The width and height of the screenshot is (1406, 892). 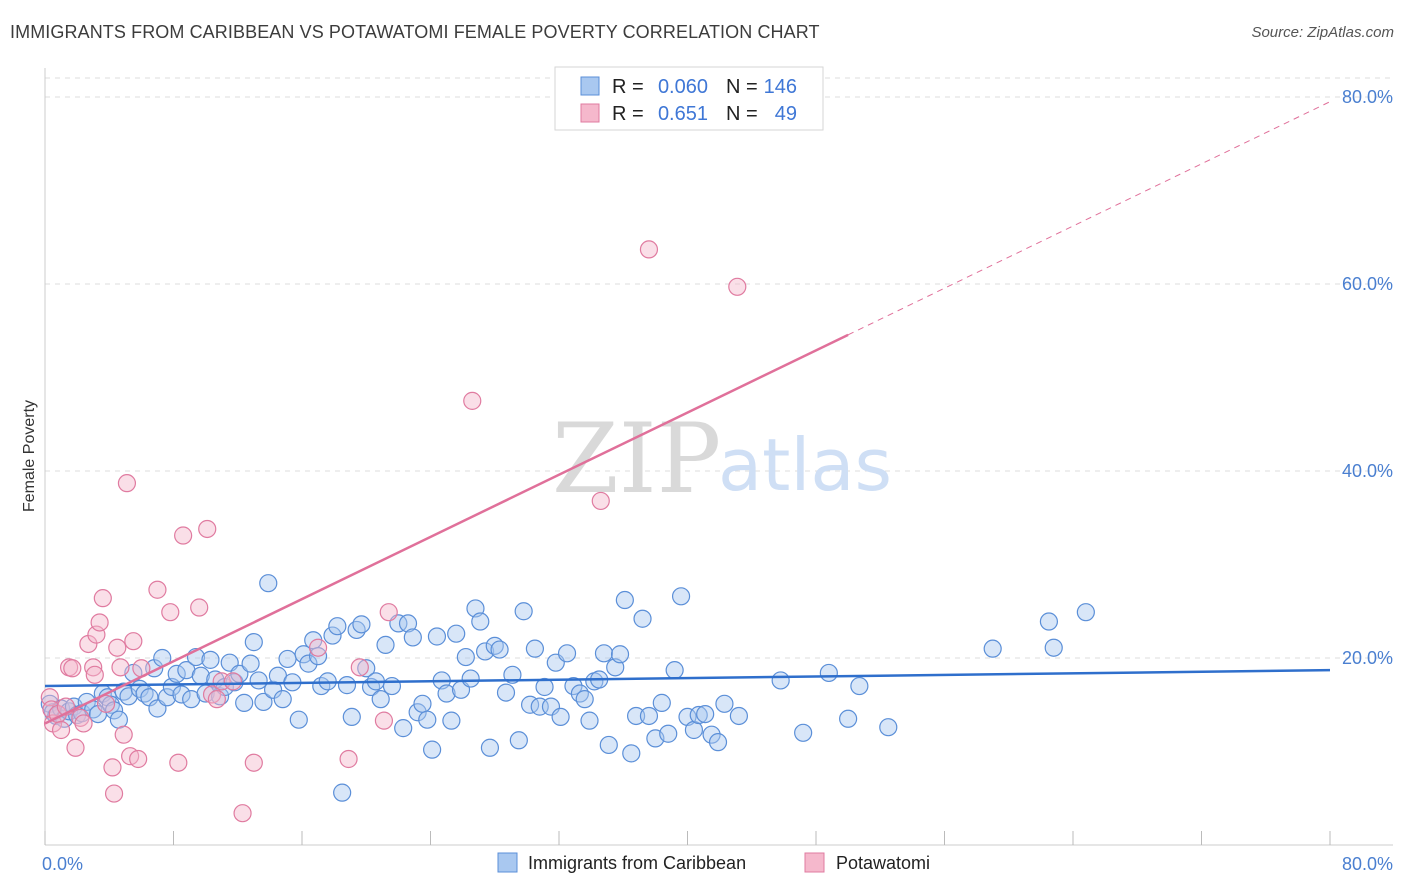 I want to click on x-ticks, so click(x=687, y=838).